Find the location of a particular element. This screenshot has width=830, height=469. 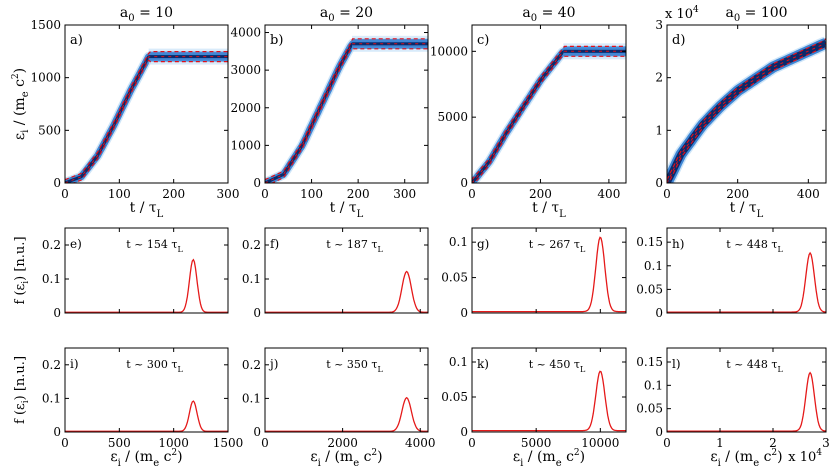

panel-label: h) is located at coordinates (678, 244).